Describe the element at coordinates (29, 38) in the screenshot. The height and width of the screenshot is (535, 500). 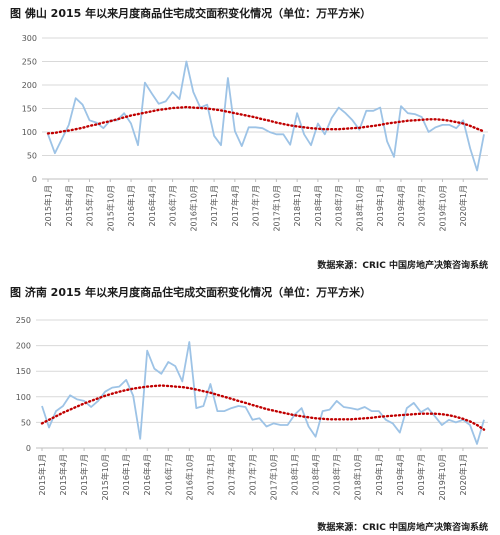
I see `y-tick-label: 300` at that location.